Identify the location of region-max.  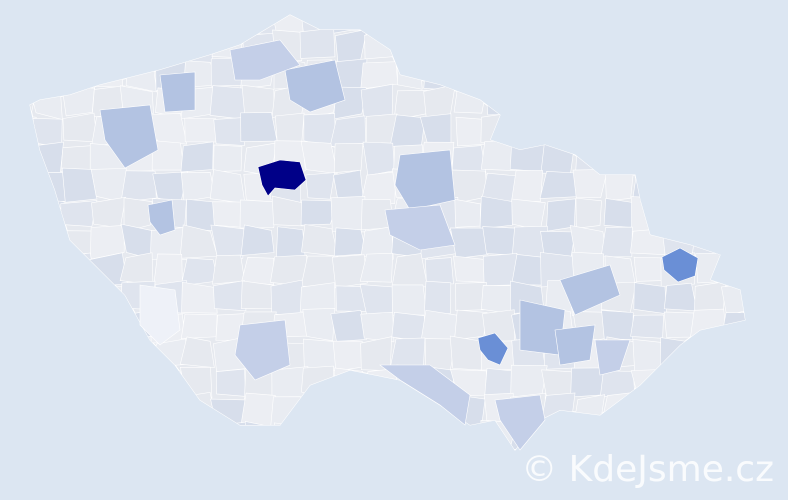
(282, 178).